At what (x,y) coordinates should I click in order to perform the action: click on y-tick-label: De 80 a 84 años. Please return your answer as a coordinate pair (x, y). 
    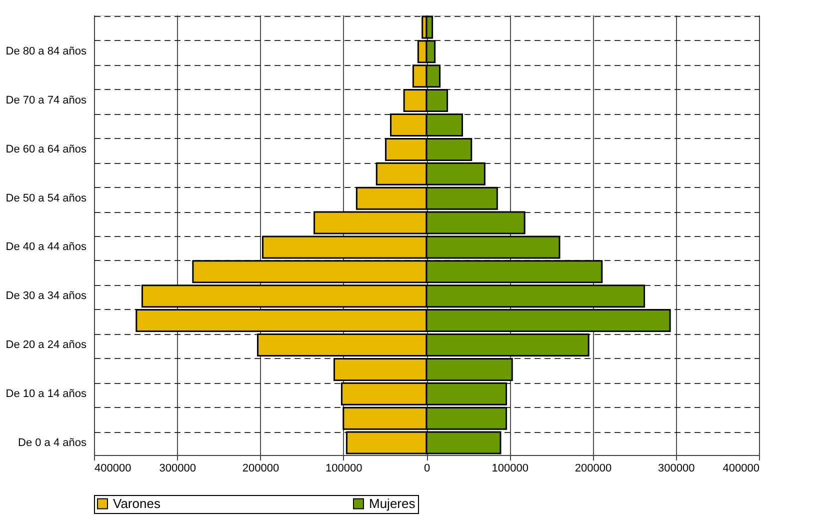
    Looking at the image, I should click on (46, 52).